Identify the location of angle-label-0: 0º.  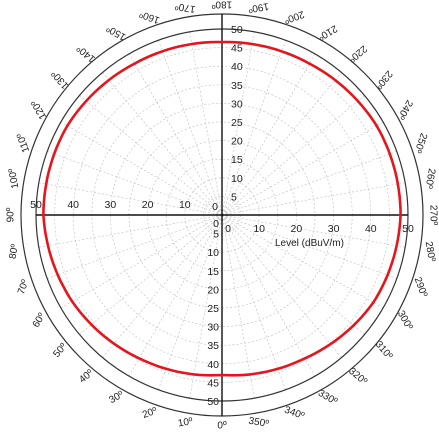
(222, 426).